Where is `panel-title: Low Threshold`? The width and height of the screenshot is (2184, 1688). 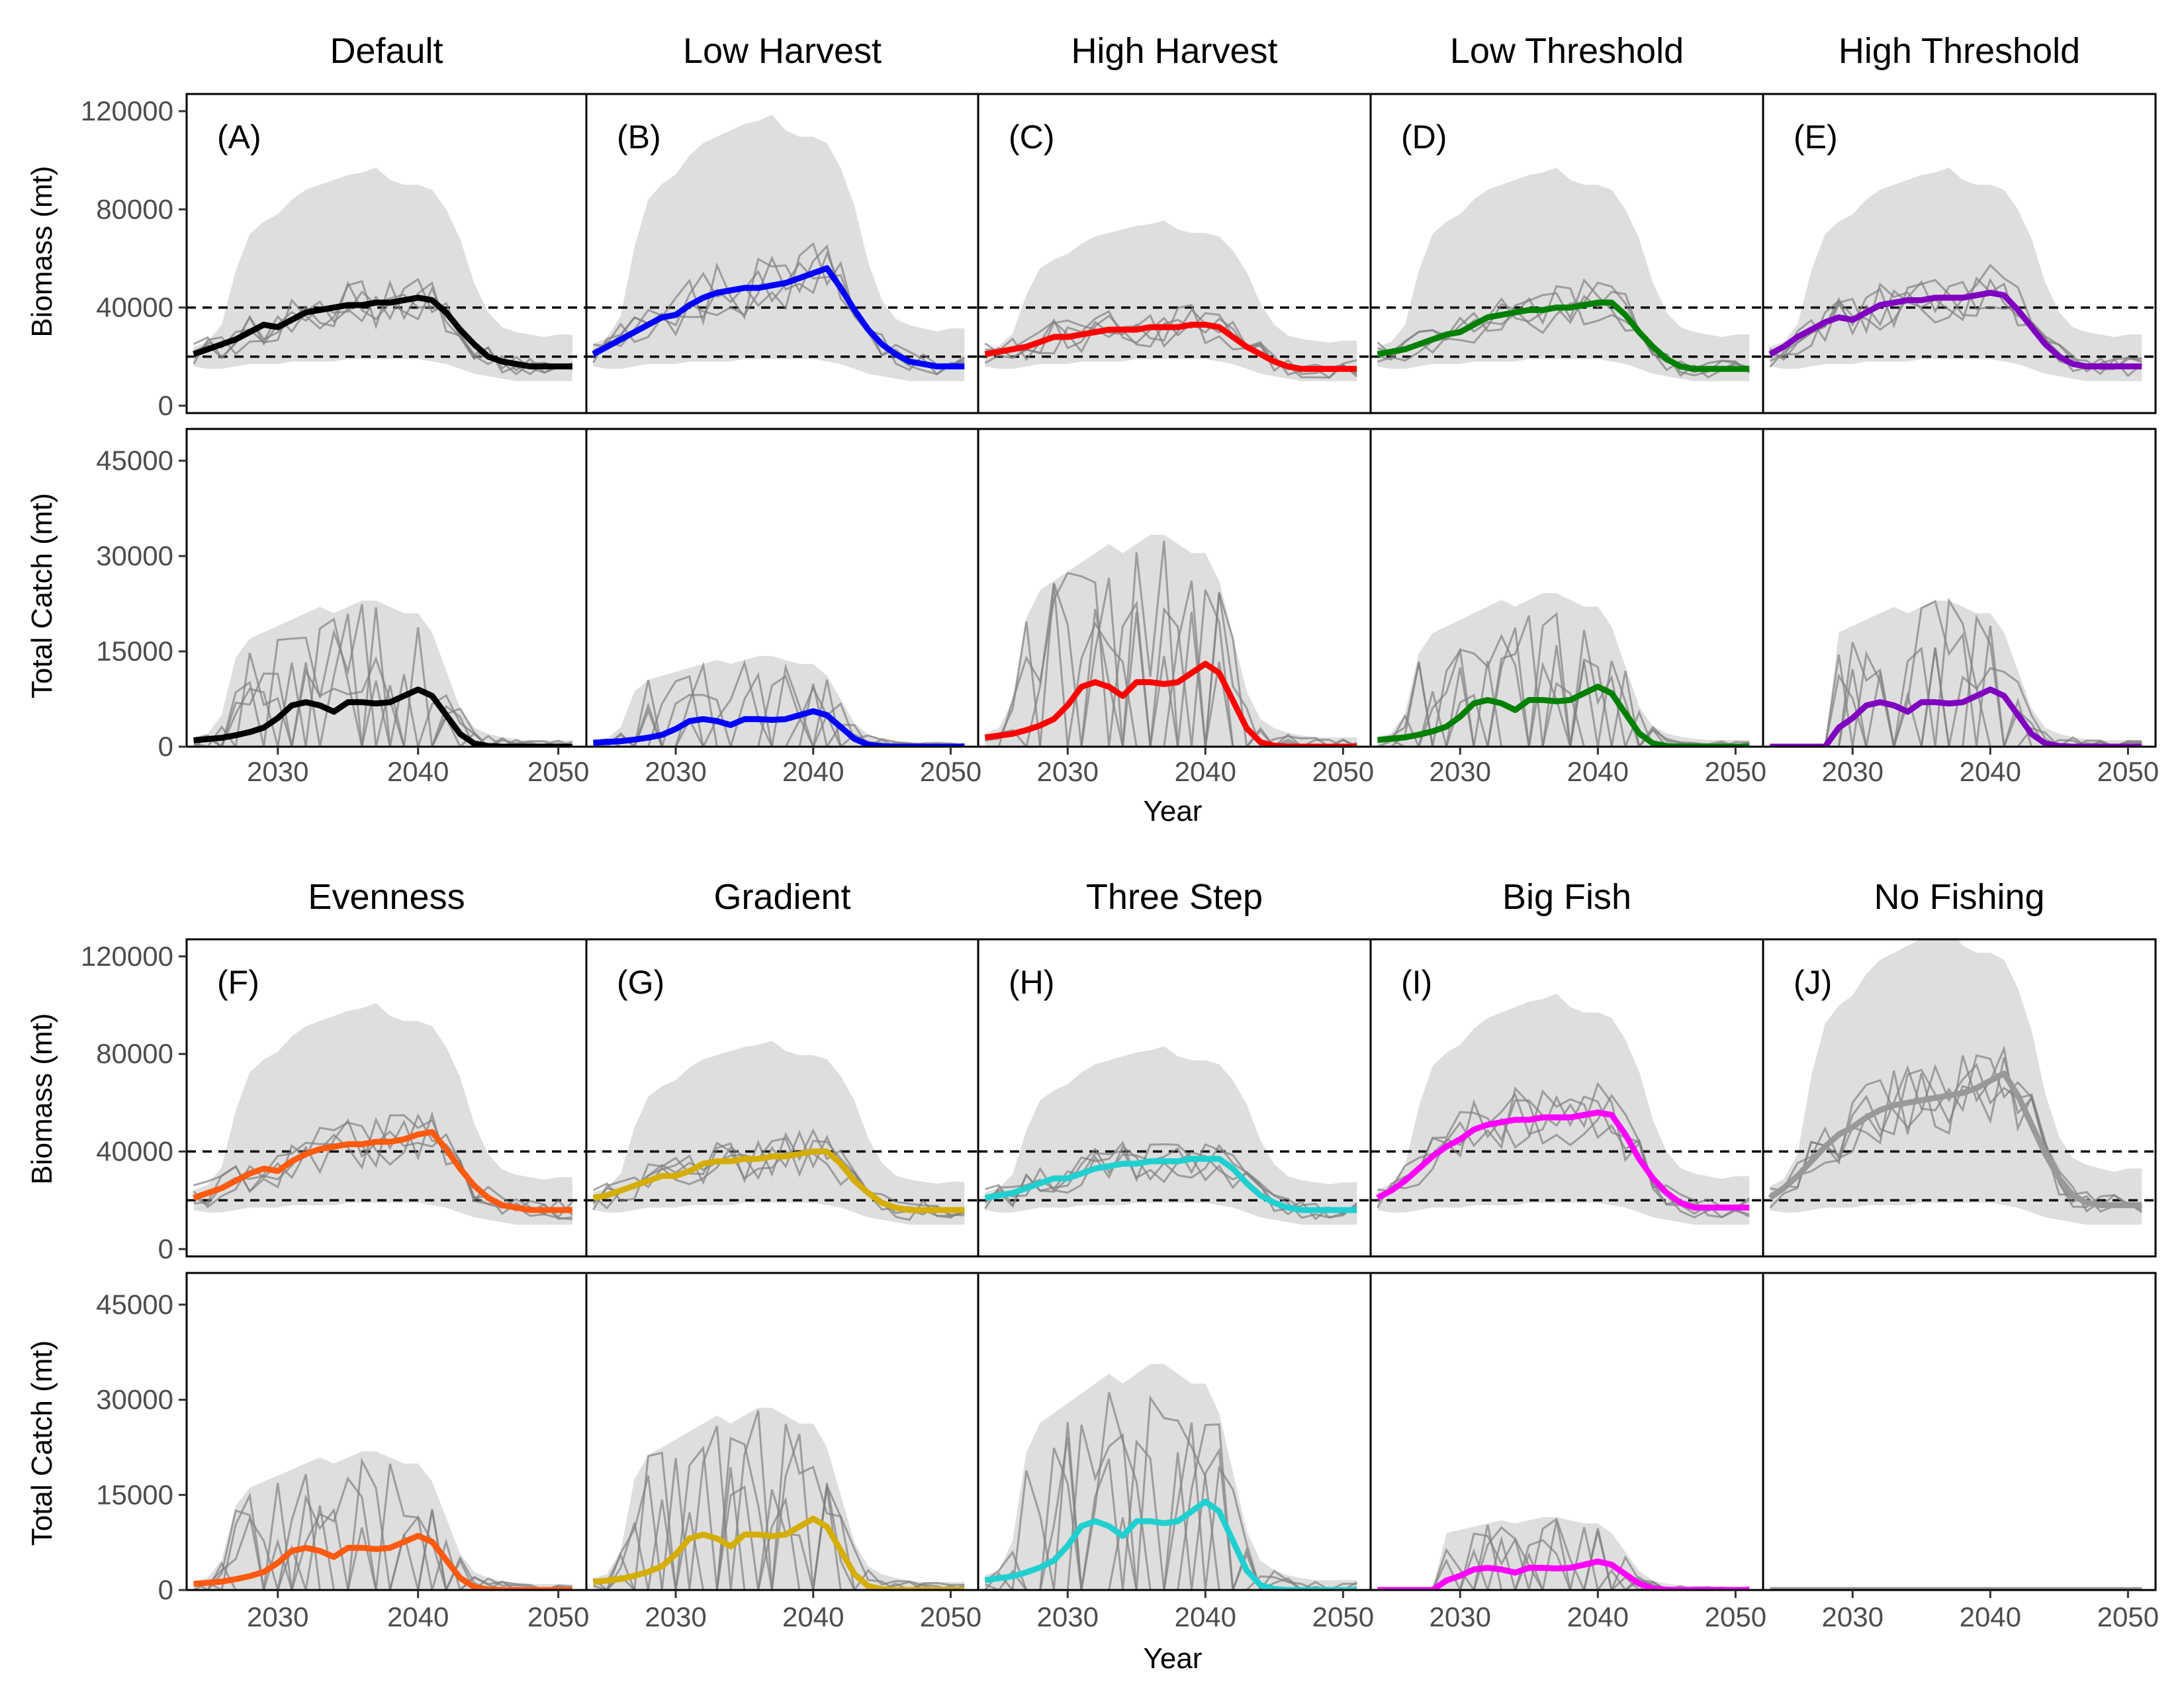 panel-title: Low Threshold is located at coordinates (1567, 51).